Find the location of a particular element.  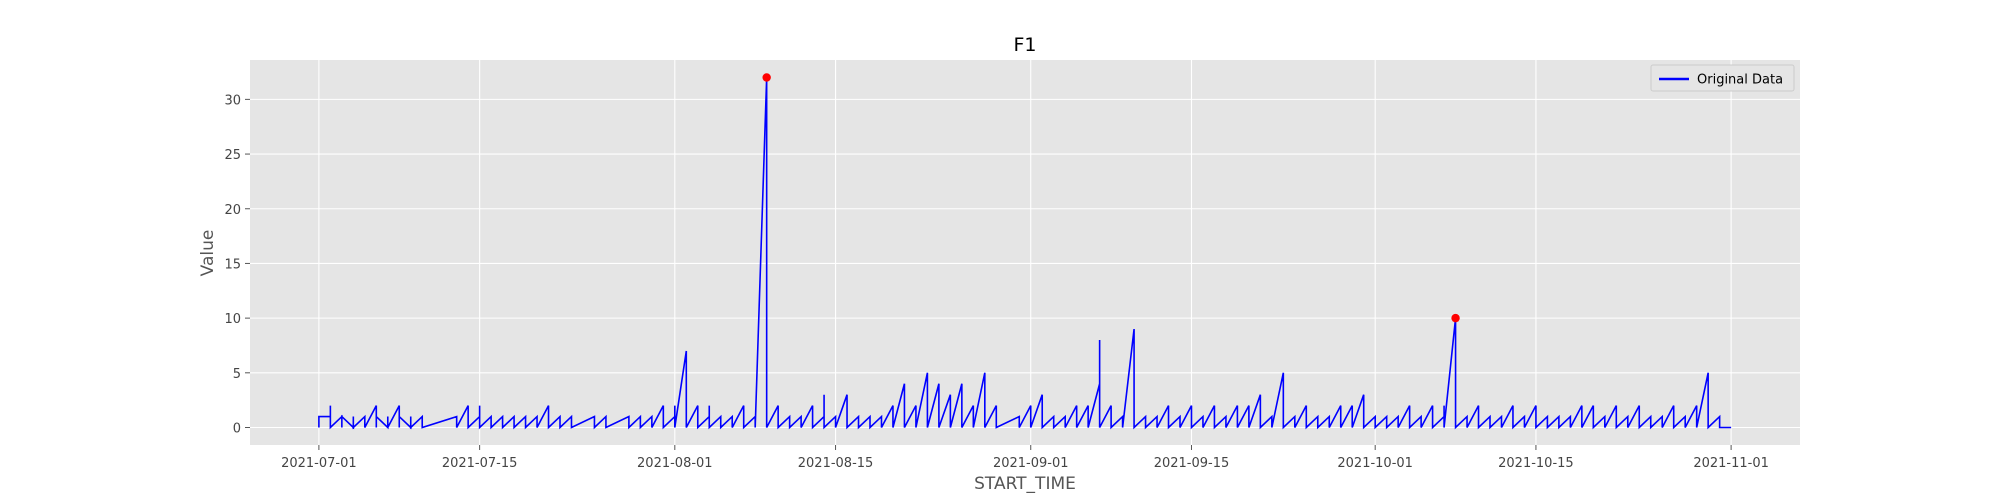

legend-entry-original-data: Original Data is located at coordinates (1740, 80).